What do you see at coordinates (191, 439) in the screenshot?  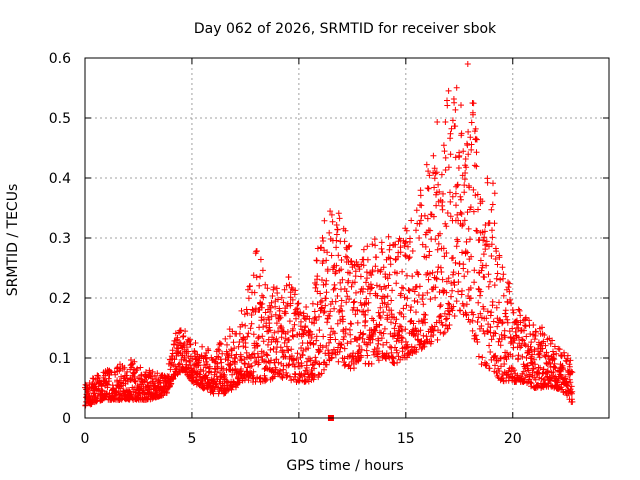 I see `x-tick-label: 5` at bounding box center [191, 439].